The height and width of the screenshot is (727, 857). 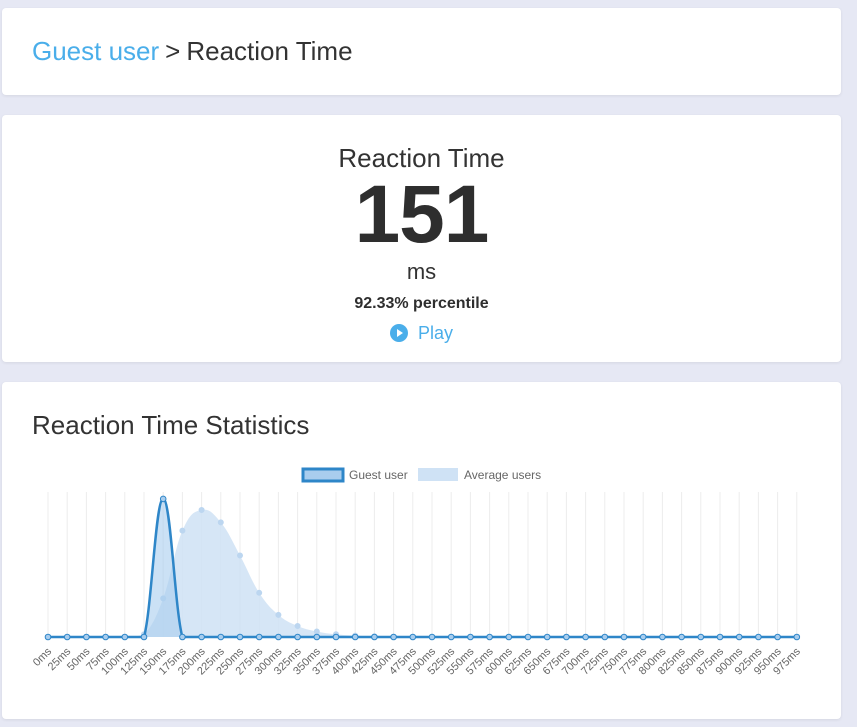 What do you see at coordinates (374, 637) in the screenshot?
I see `guest-user-point-425ms` at bounding box center [374, 637].